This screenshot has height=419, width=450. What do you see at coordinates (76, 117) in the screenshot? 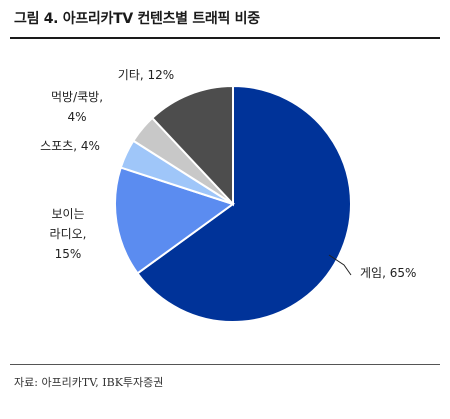
I see `slice-label-line: 4%` at bounding box center [76, 117].